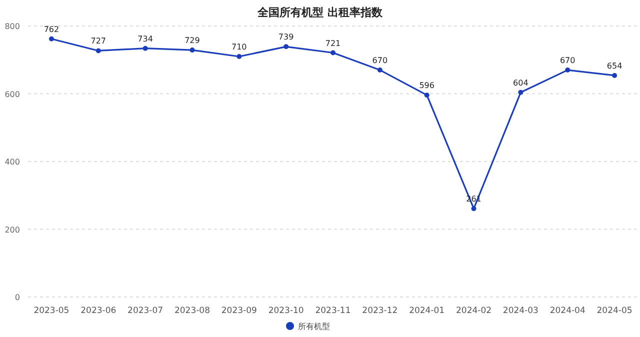 The image size is (640, 337). Describe the element at coordinates (145, 39) in the screenshot. I see `data-label: 734` at that location.